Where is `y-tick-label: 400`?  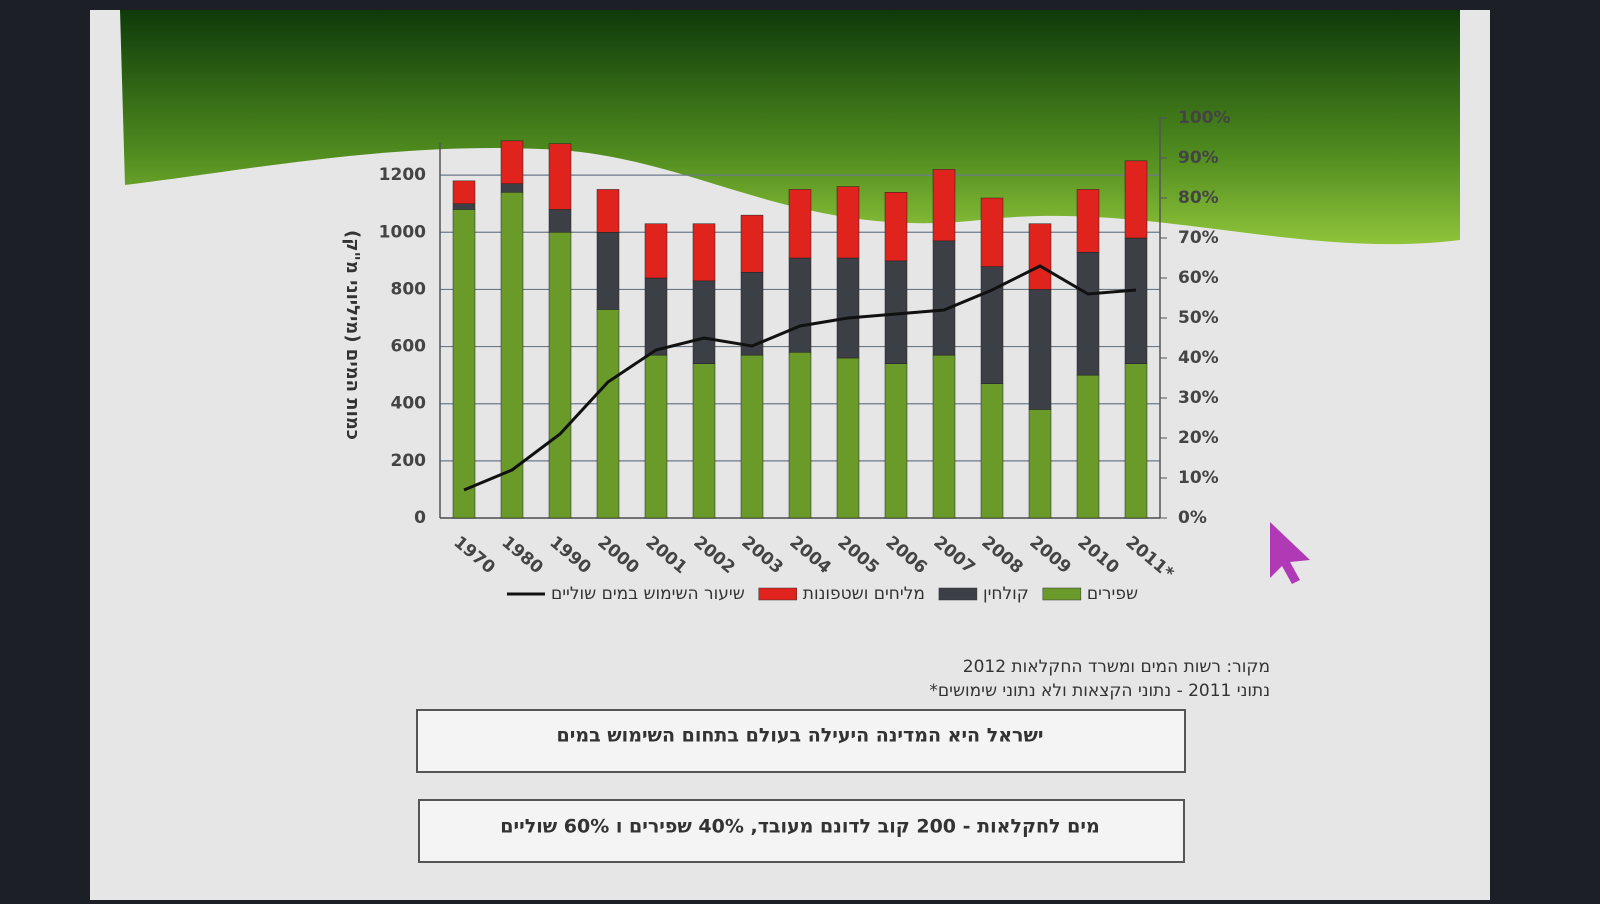
y-tick-label: 400 is located at coordinates (409, 404).